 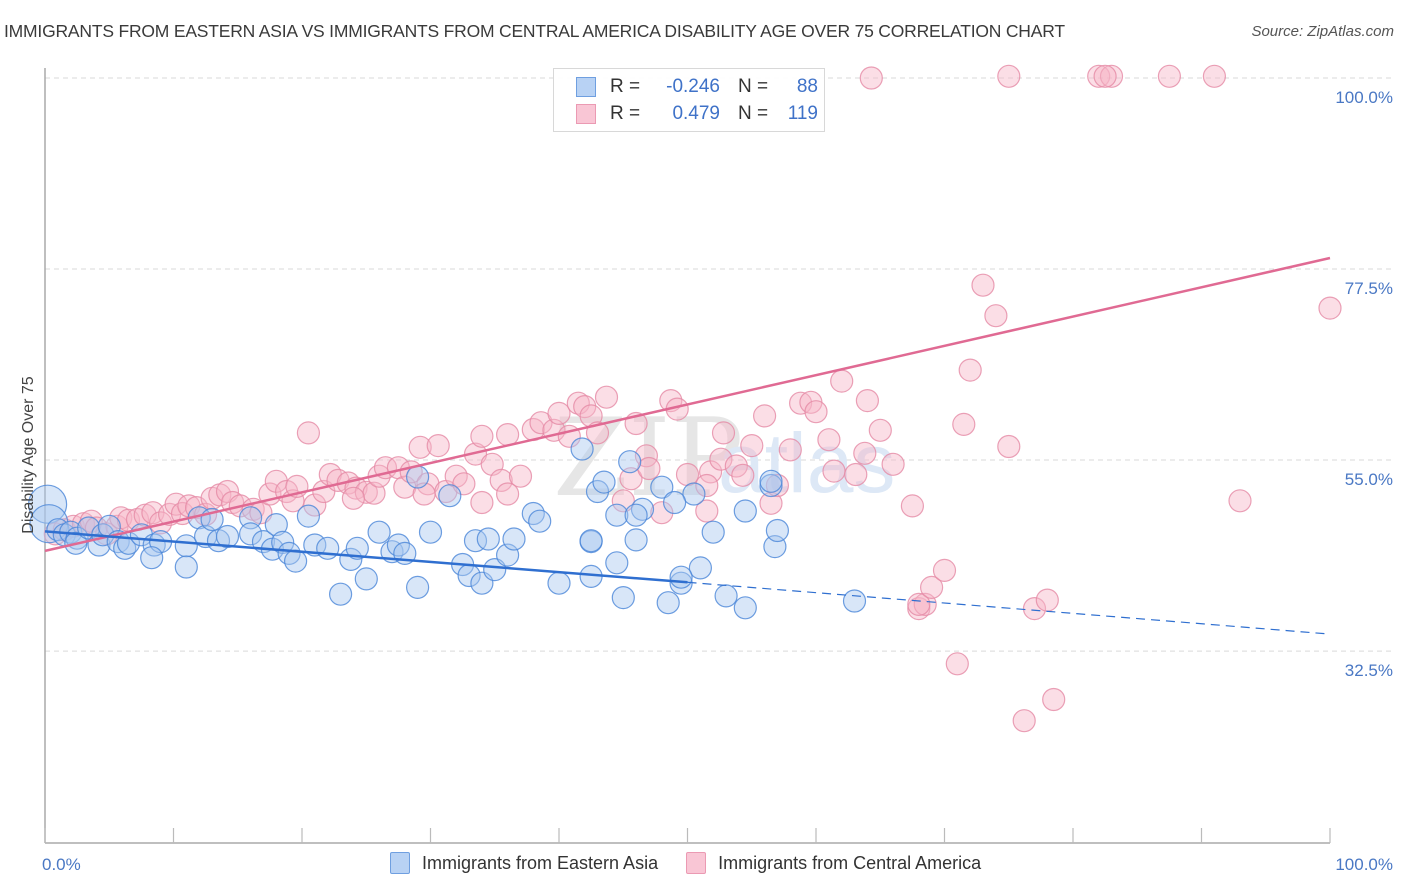 What do you see at coordinates (1369, 670) in the screenshot?
I see `y-tick-label: 32.5%` at bounding box center [1369, 670].